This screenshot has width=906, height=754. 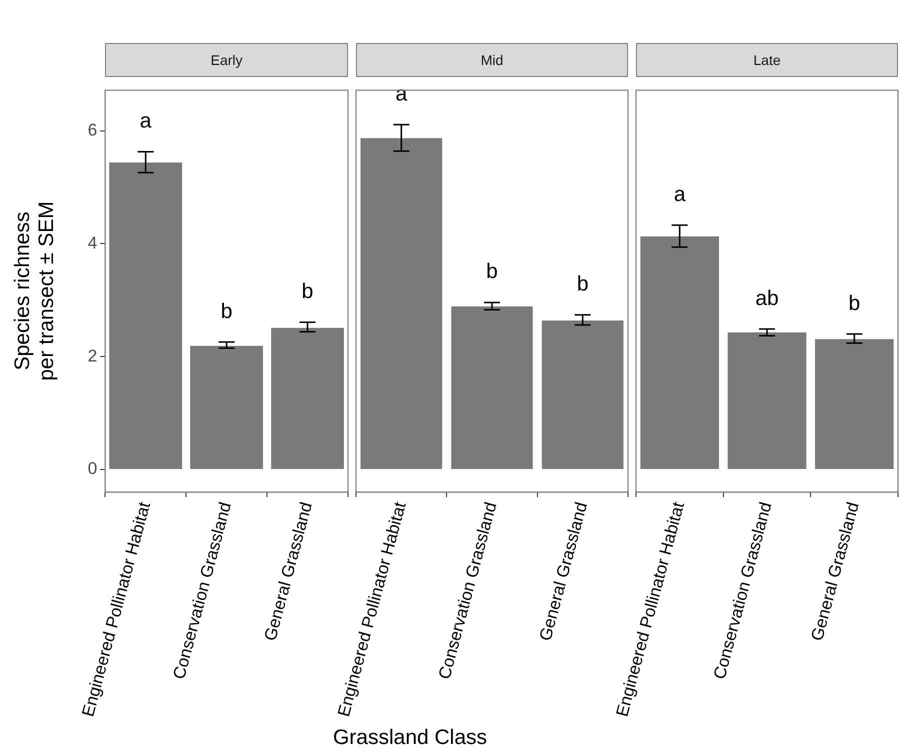 What do you see at coordinates (93, 242) in the screenshot?
I see `y-tick-label: 4` at bounding box center [93, 242].